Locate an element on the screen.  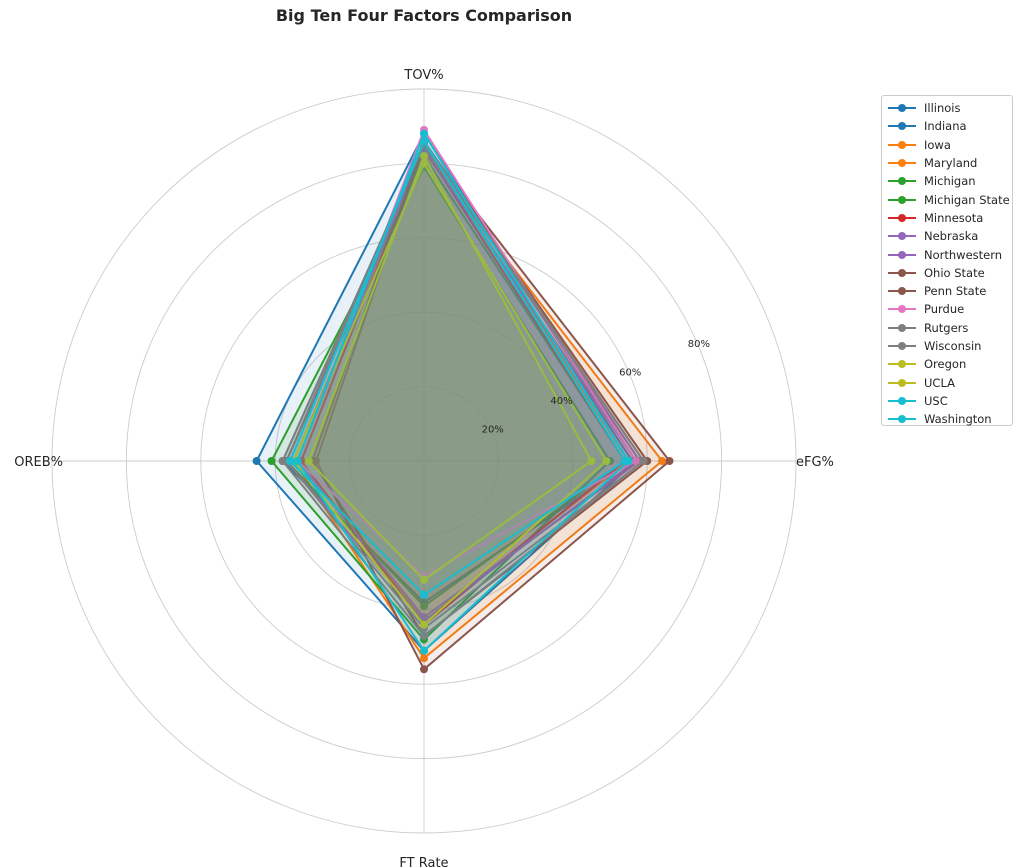
axis-label: OREB% is located at coordinates (38, 462).